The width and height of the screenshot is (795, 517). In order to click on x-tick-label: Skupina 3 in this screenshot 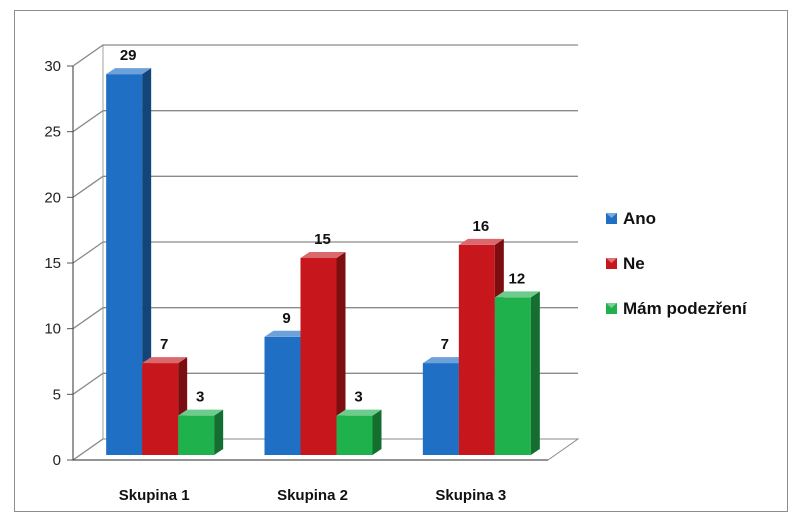, I will do `click(470, 495)`.